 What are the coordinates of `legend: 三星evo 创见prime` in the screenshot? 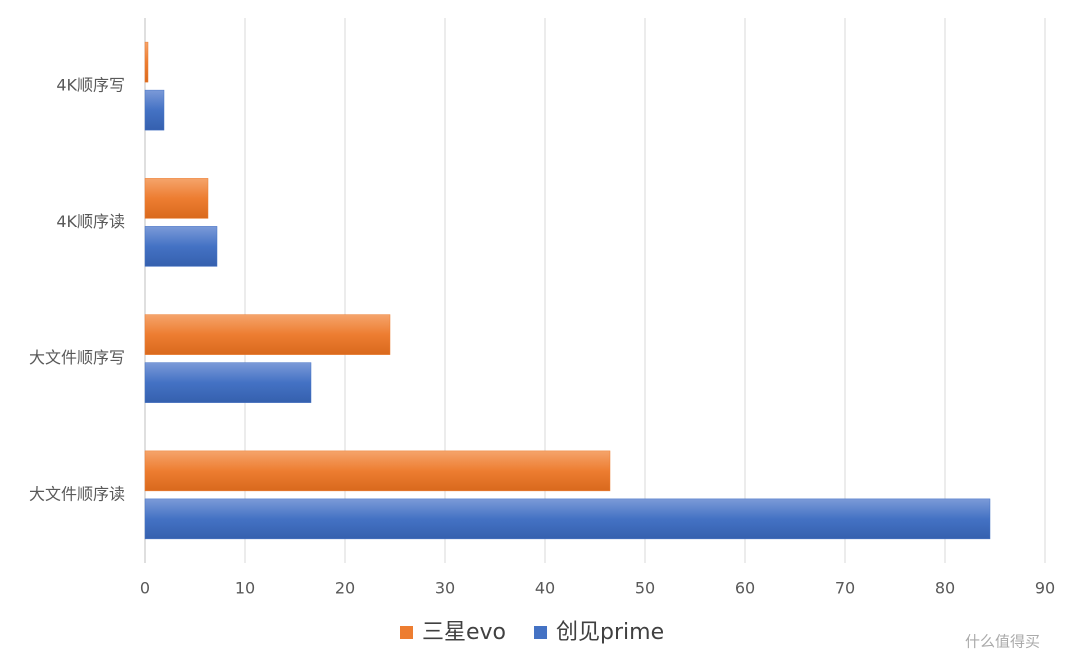 It's located at (532, 632).